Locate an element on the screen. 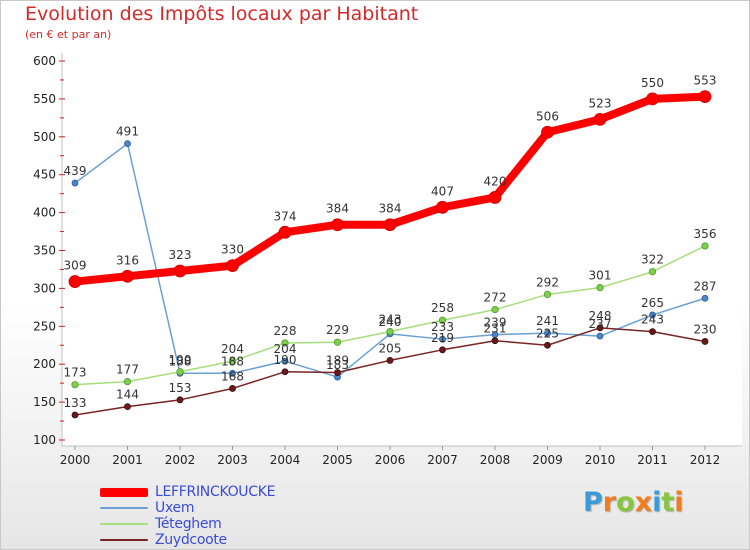 The image size is (750, 550). data-label: 420 is located at coordinates (495, 181).